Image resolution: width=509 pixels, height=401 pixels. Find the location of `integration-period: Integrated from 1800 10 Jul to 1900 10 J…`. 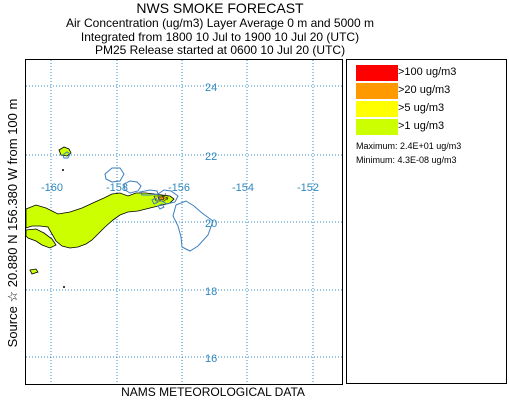

integration-period: Integrated from 1800 10 Jul to 1900 10 J… is located at coordinates (220, 37).